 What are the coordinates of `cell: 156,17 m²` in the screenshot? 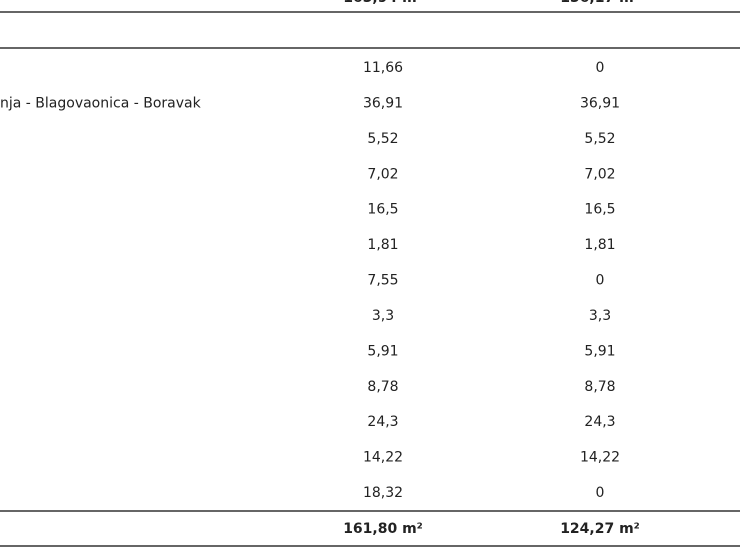 It's located at (600, 3).